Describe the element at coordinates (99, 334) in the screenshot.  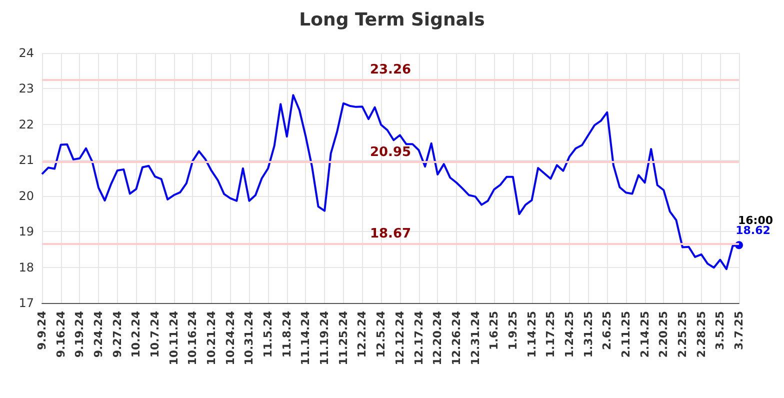
I see `x-tick-label: 9.24.24` at that location.